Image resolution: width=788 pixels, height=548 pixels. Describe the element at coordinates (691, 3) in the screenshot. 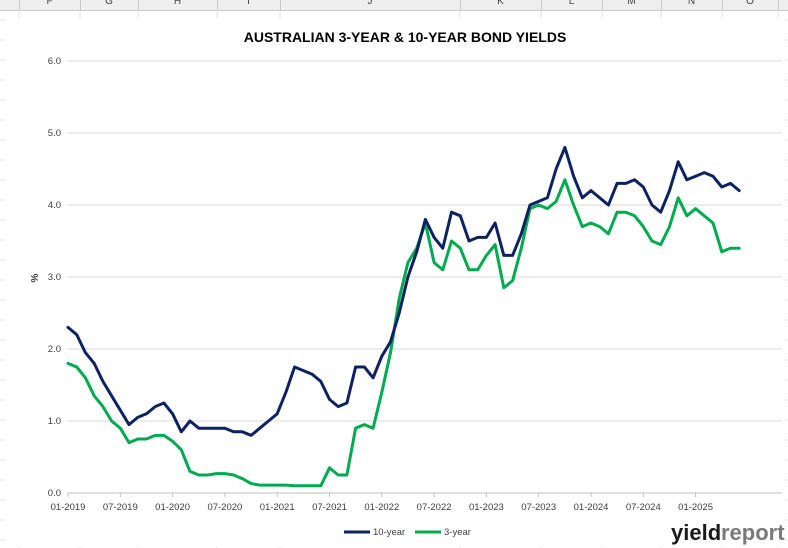

I see `column-header-n: N` at that location.